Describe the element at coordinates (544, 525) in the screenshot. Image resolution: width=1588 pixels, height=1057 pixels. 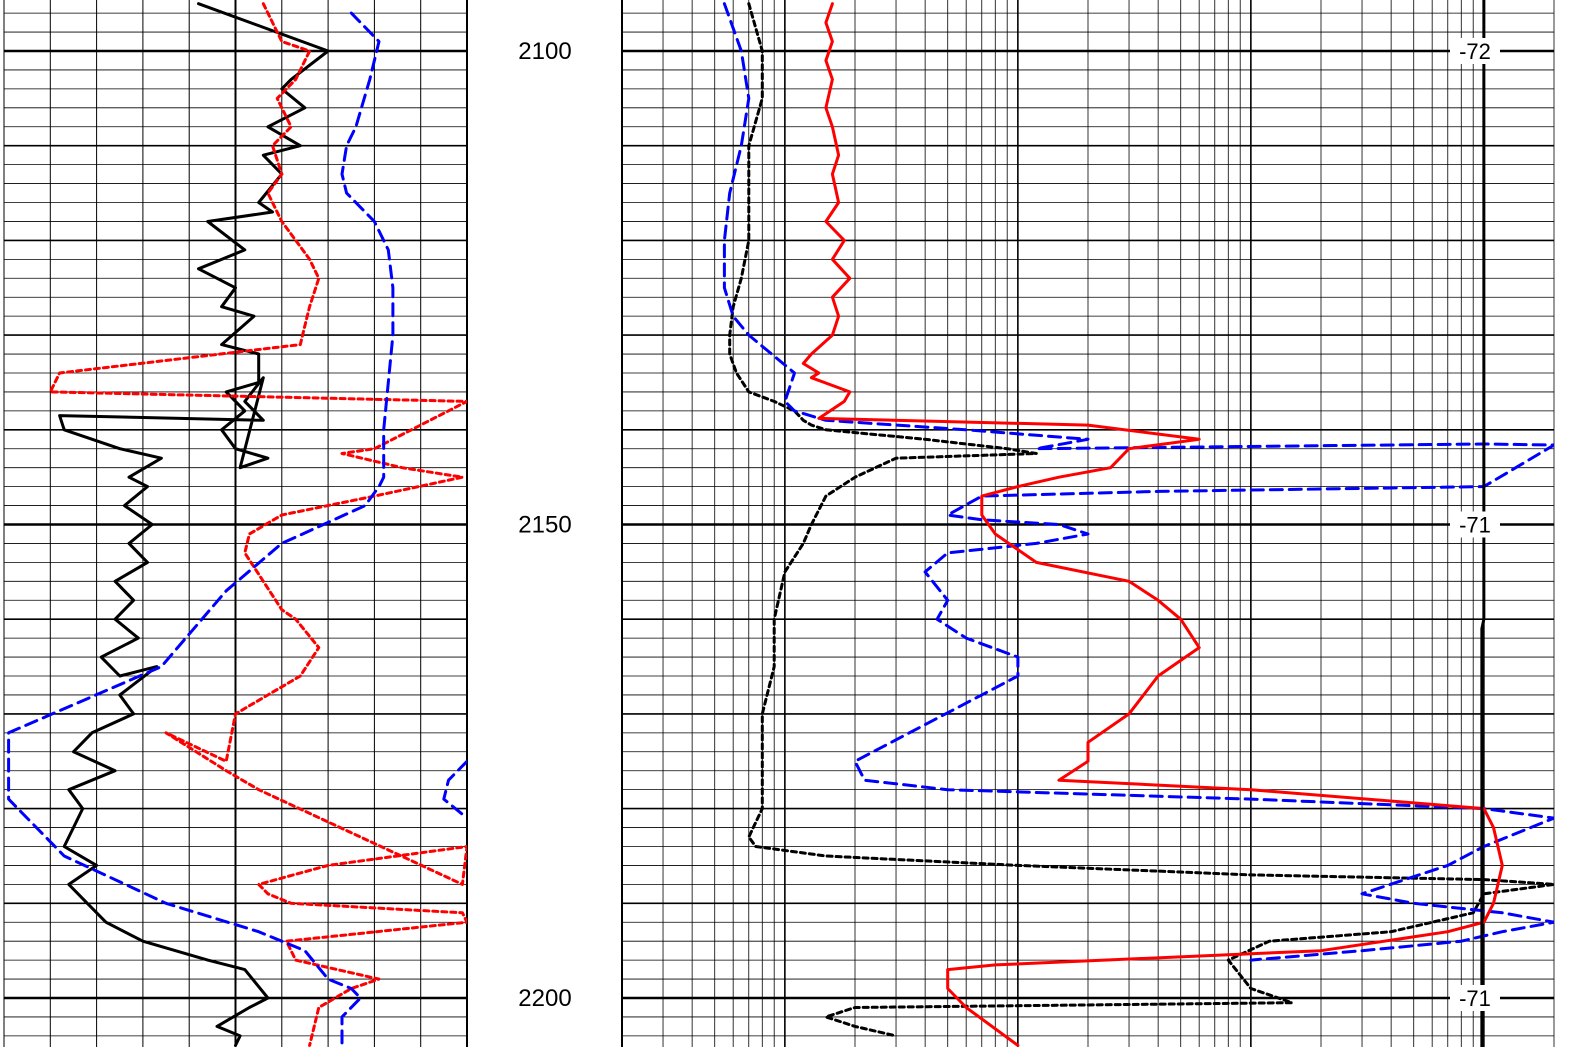
I see `depth-tick-label: 2150` at that location.